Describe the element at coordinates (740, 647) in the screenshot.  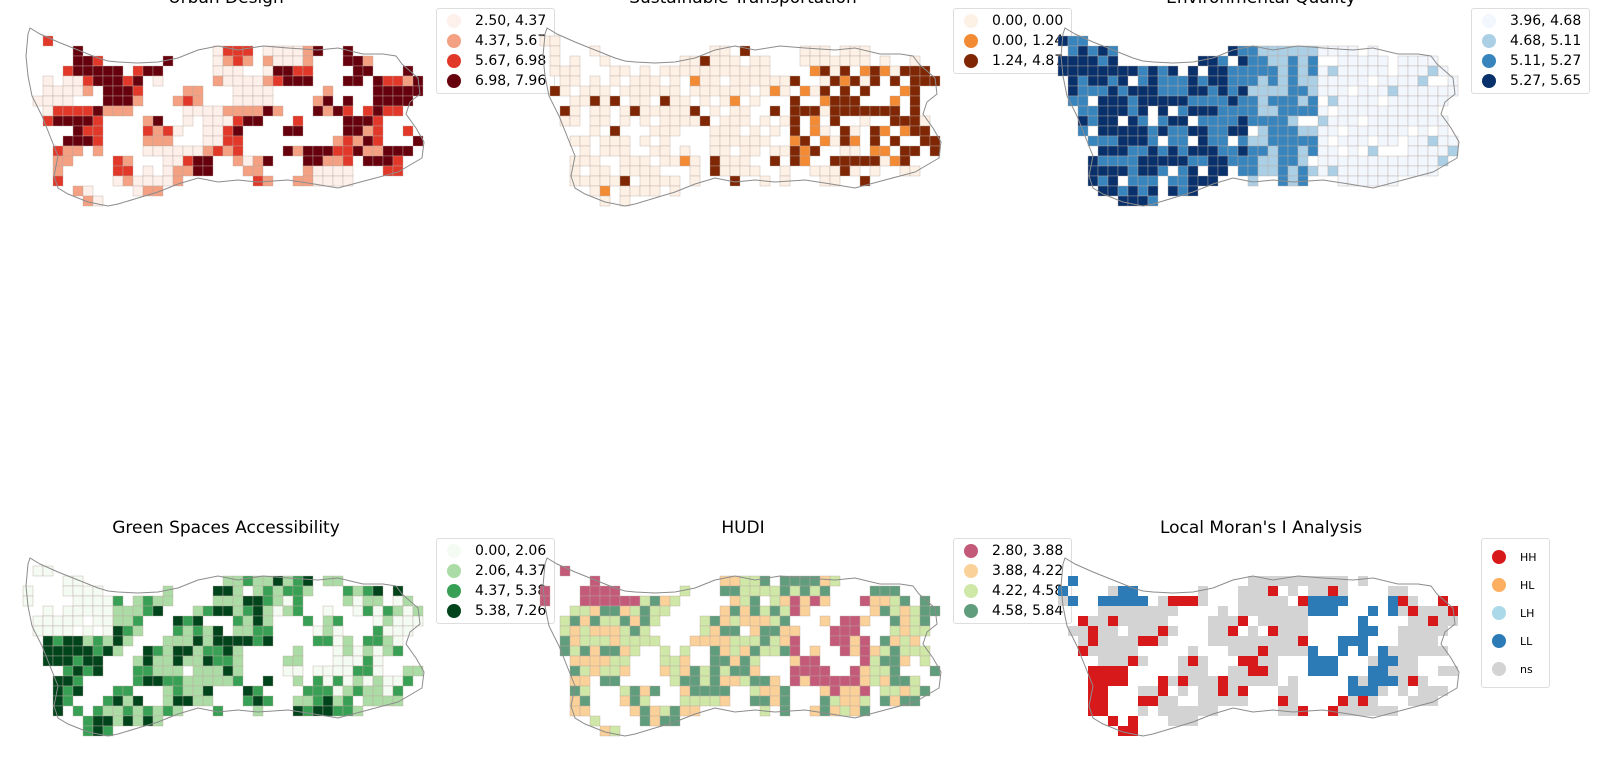
I see `map-canvas` at that location.